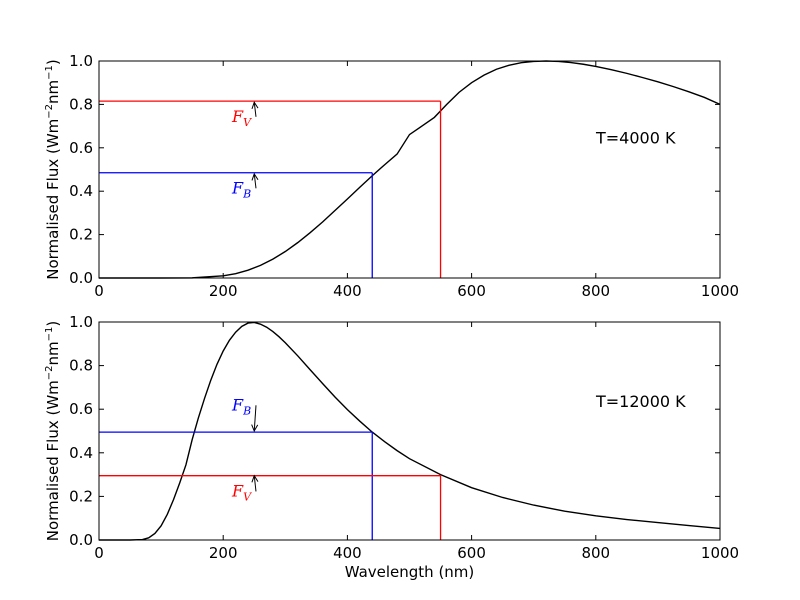  I want to click on temperature-label: T=12000 K, so click(640, 401).